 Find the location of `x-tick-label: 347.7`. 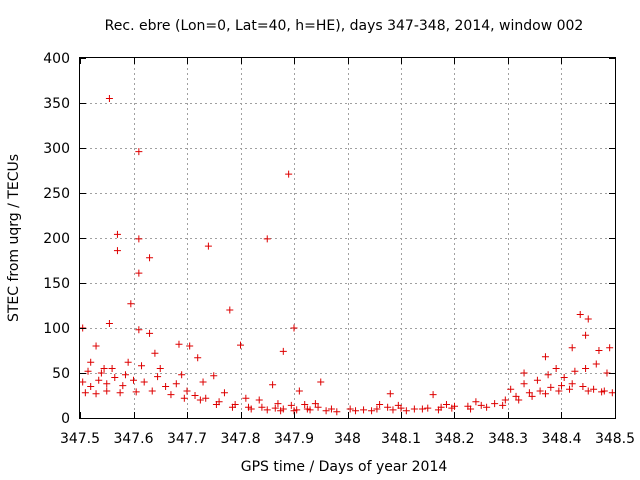

x-tick-label: 347.7 is located at coordinates (187, 439).